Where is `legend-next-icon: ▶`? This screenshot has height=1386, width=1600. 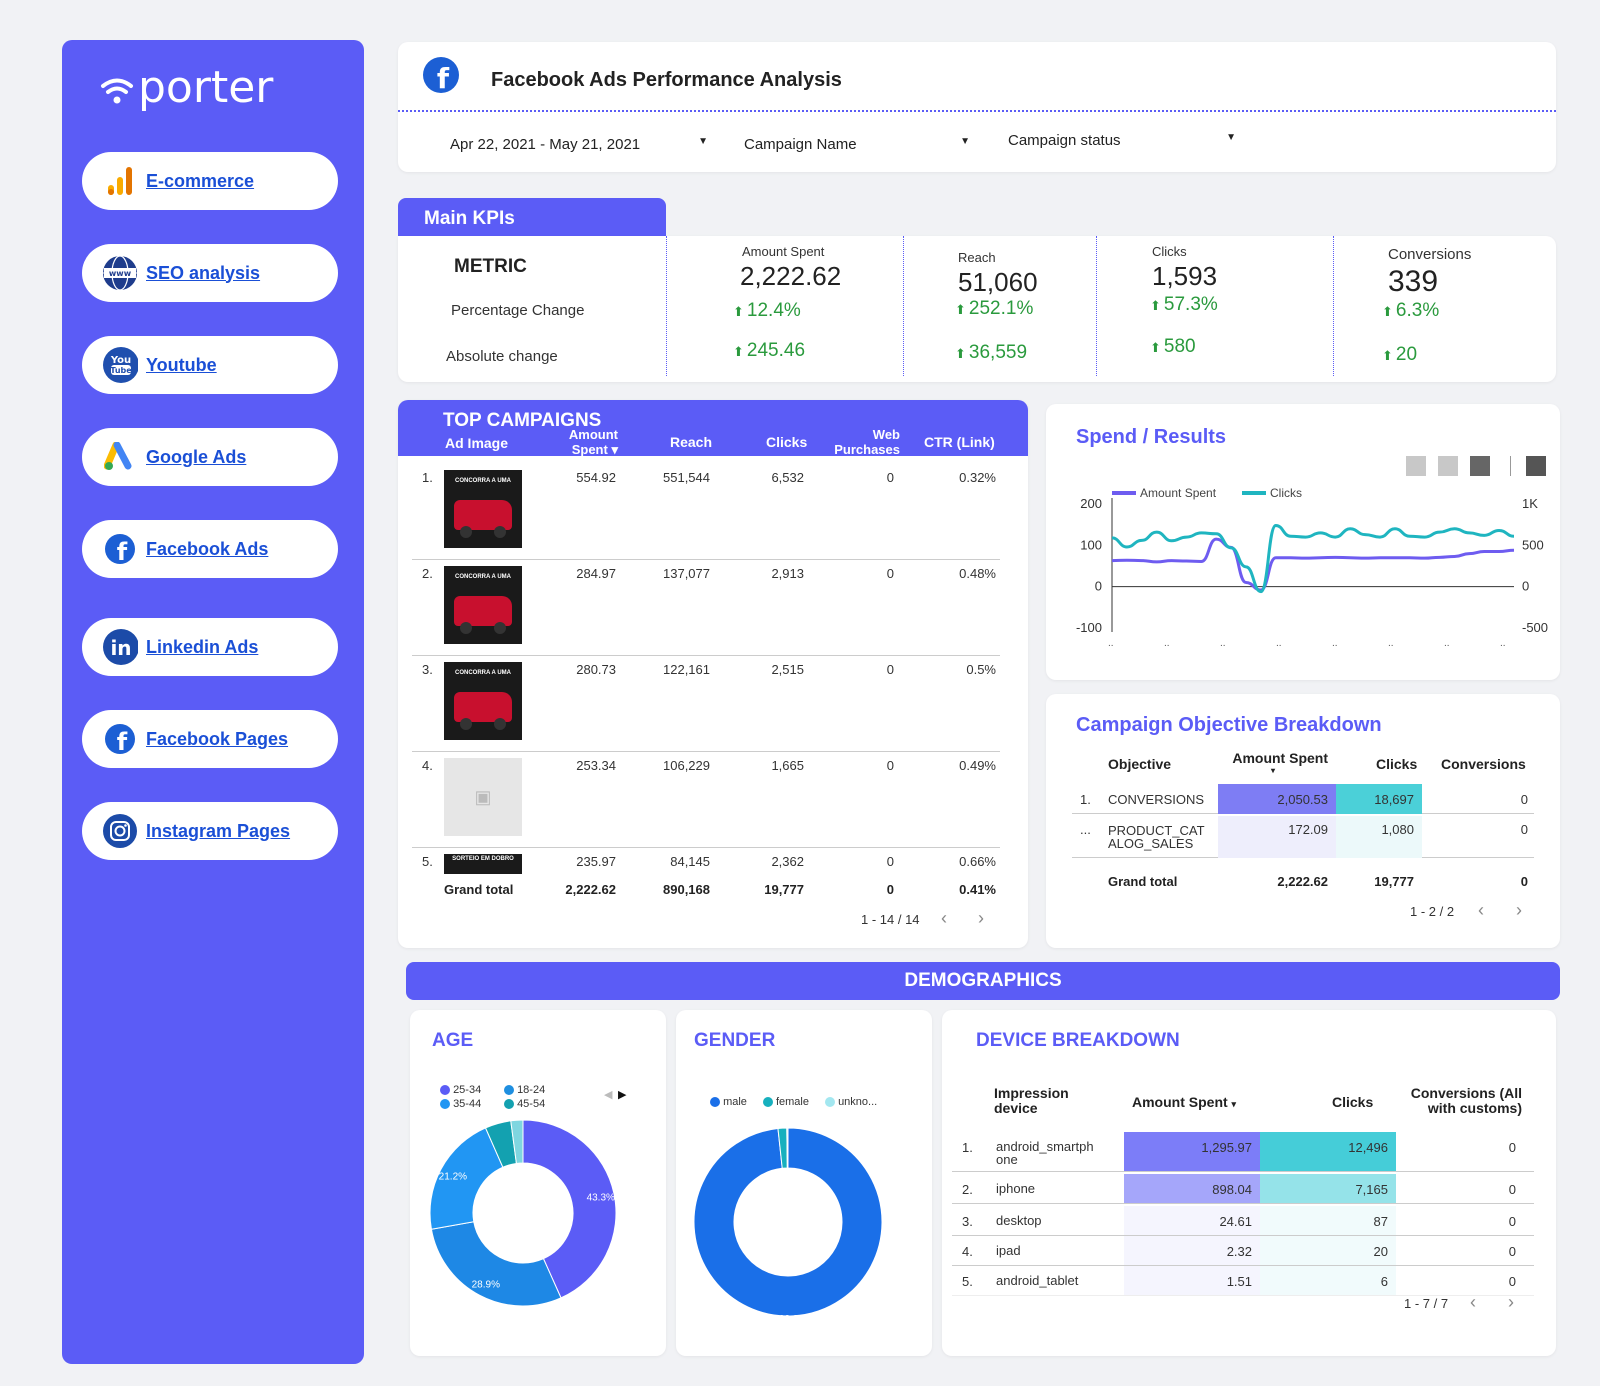 legend-next-icon: ▶ is located at coordinates (622, 1095).